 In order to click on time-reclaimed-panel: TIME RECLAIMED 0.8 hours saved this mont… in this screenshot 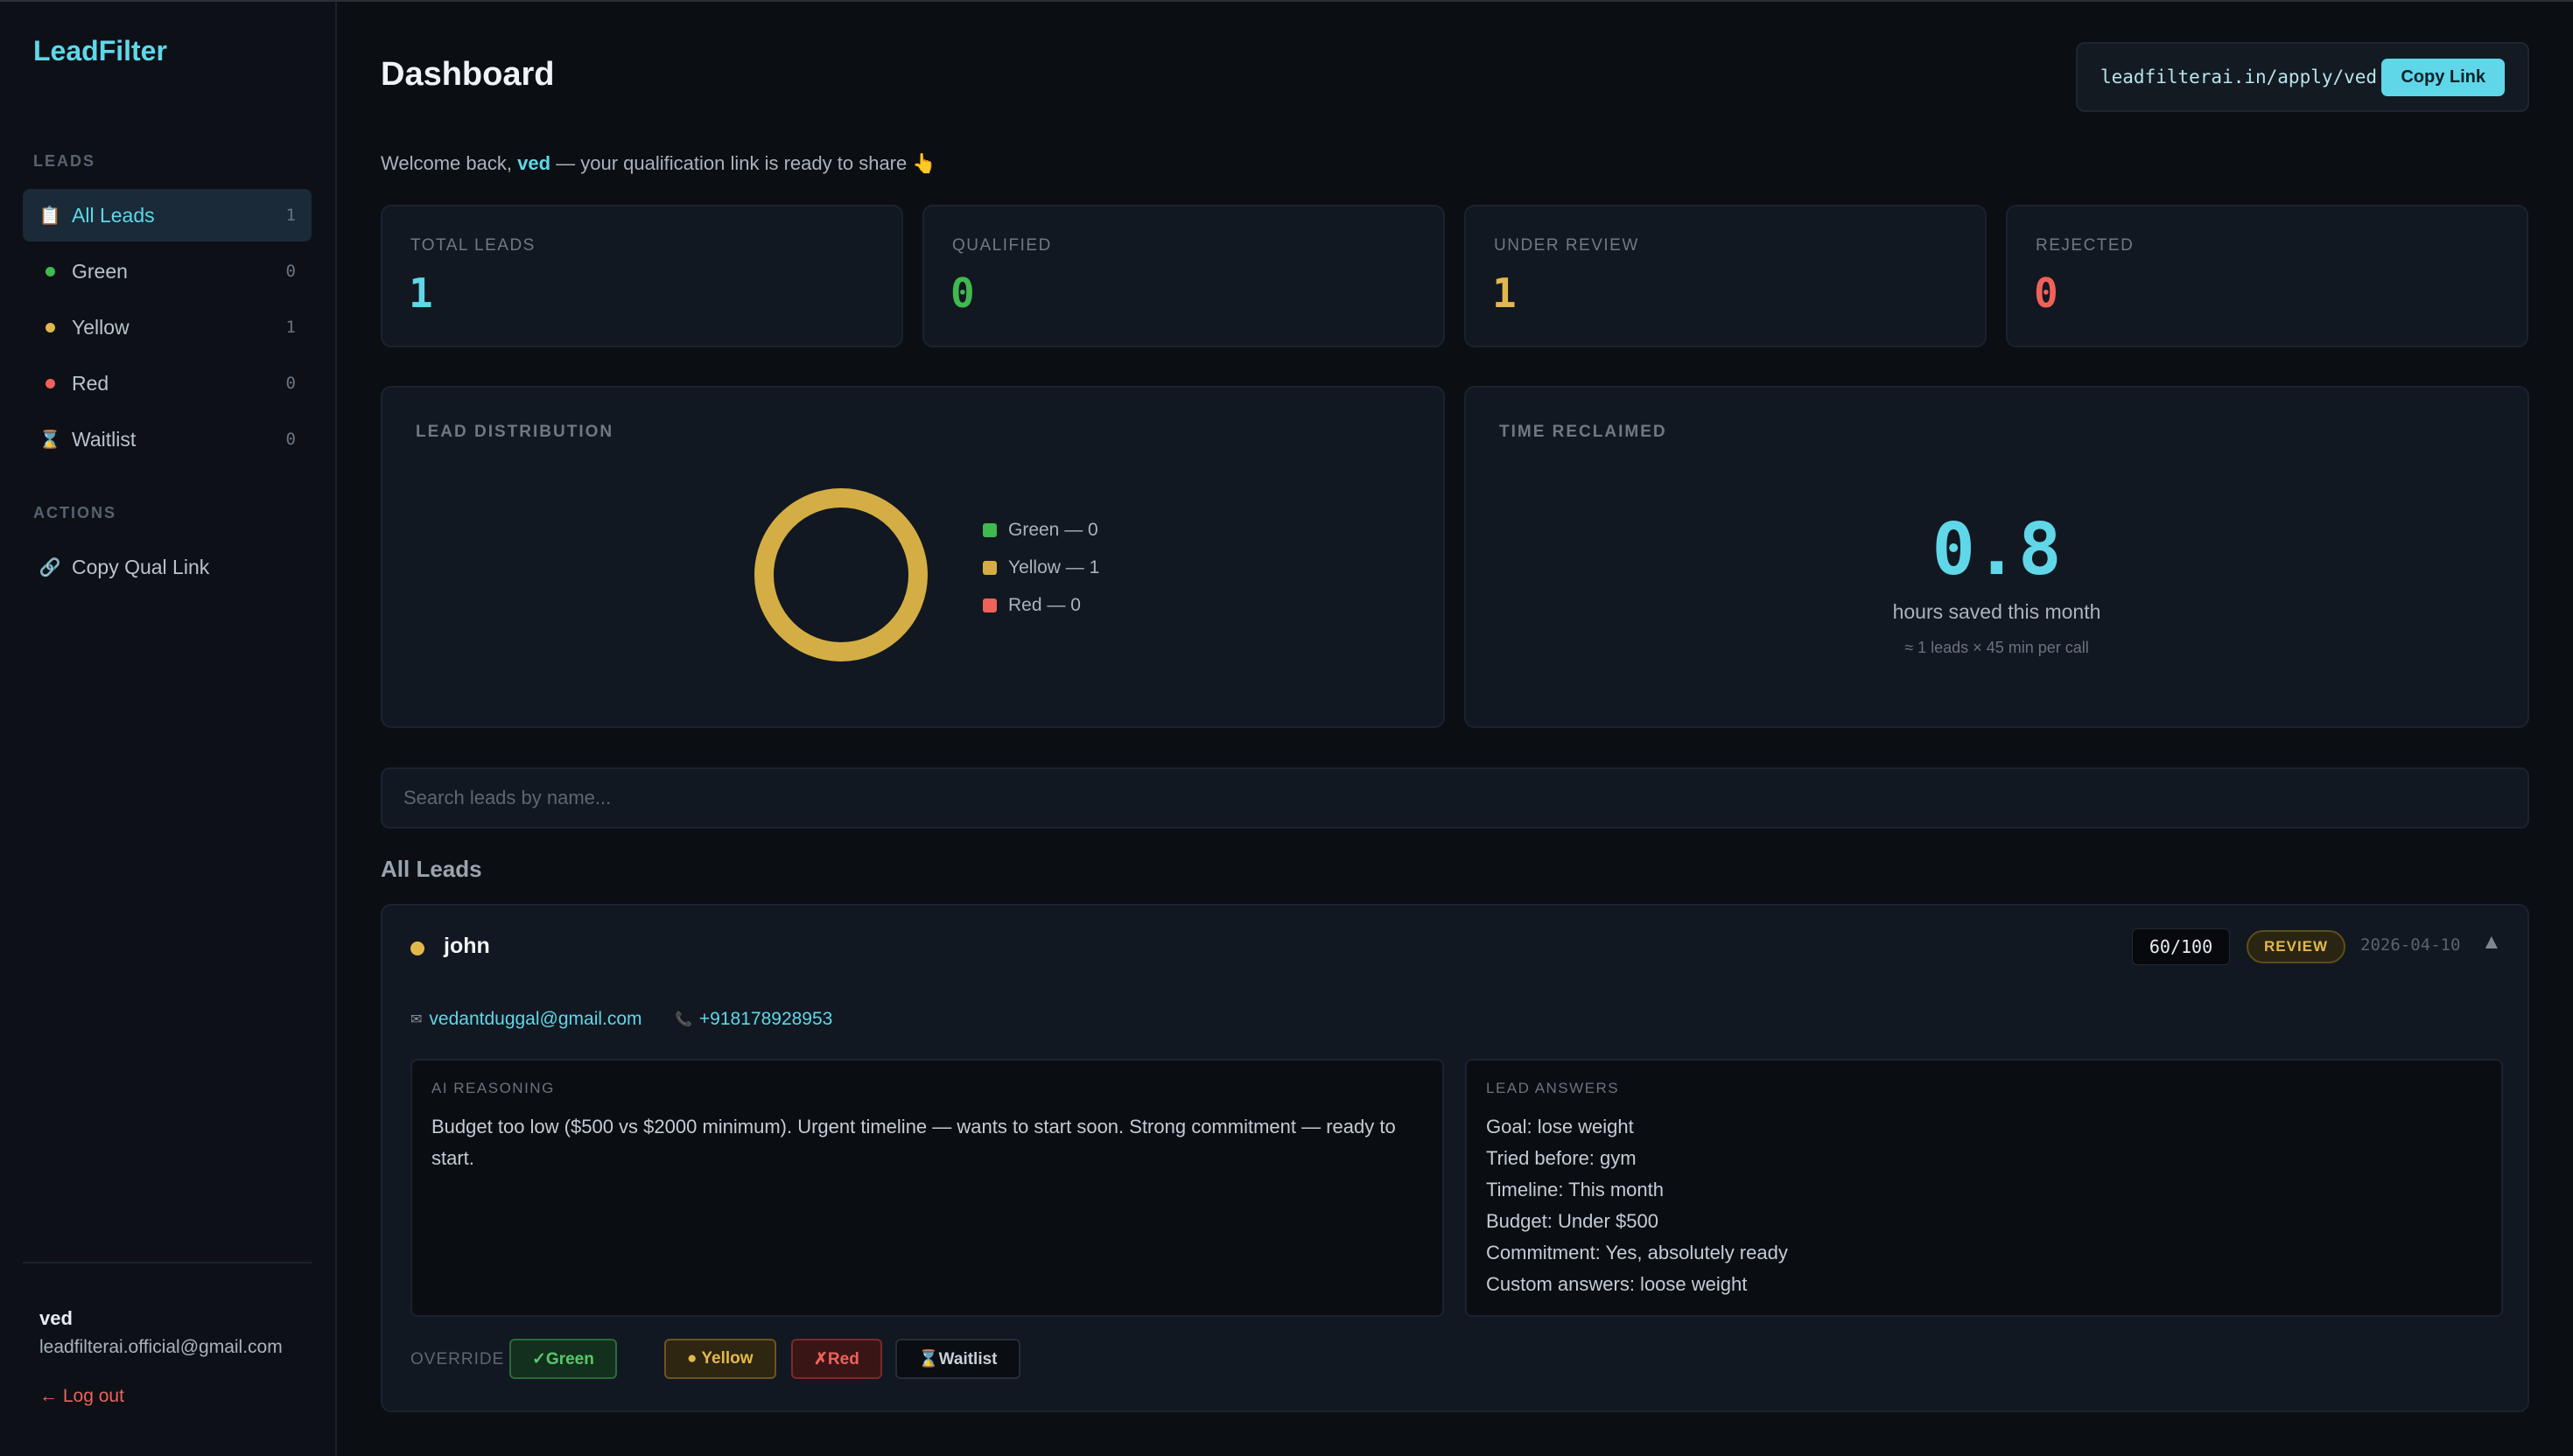, I will do `click(1996, 557)`.